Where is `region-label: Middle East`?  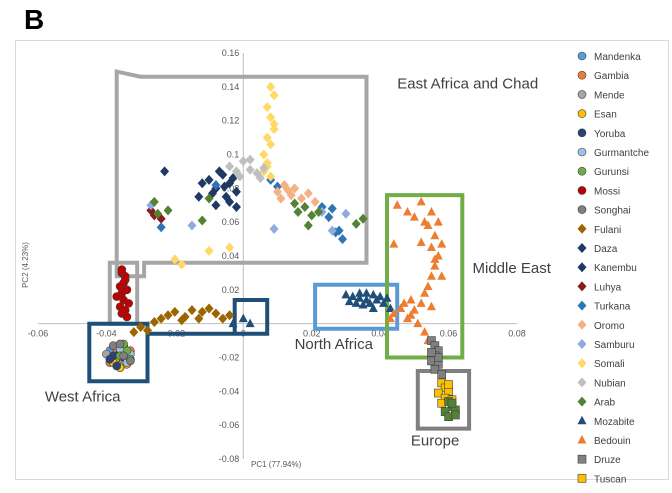 region-label: Middle East is located at coordinates (512, 268).